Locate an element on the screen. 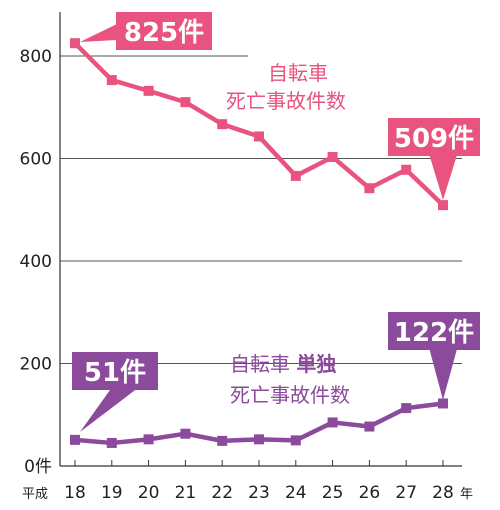 The width and height of the screenshot is (500, 510). x-tick-label: 23 is located at coordinates (259, 493).